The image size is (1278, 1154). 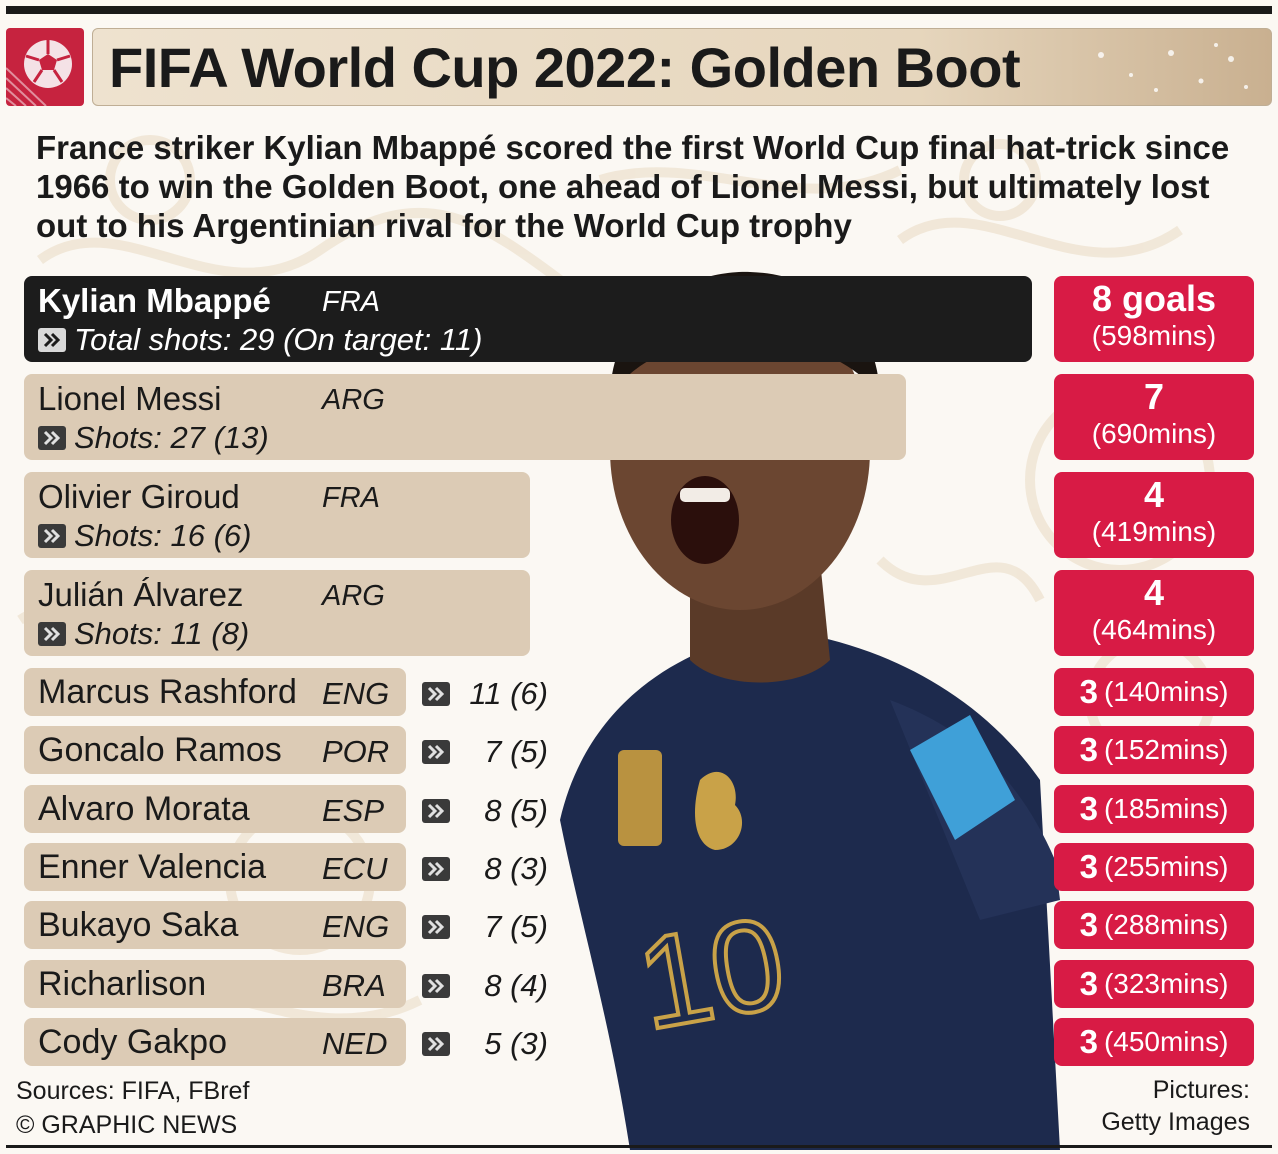 I want to click on goal-box: 3 (140mins), so click(x=1154, y=692).